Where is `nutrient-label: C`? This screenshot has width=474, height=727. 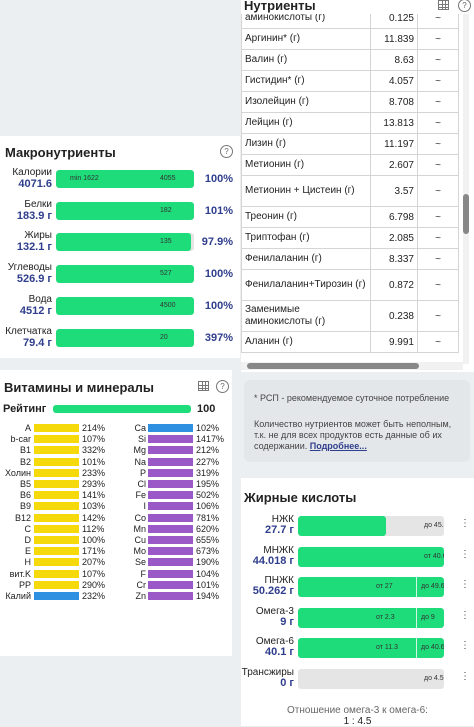
nutrient-label: C is located at coordinates (28, 528).